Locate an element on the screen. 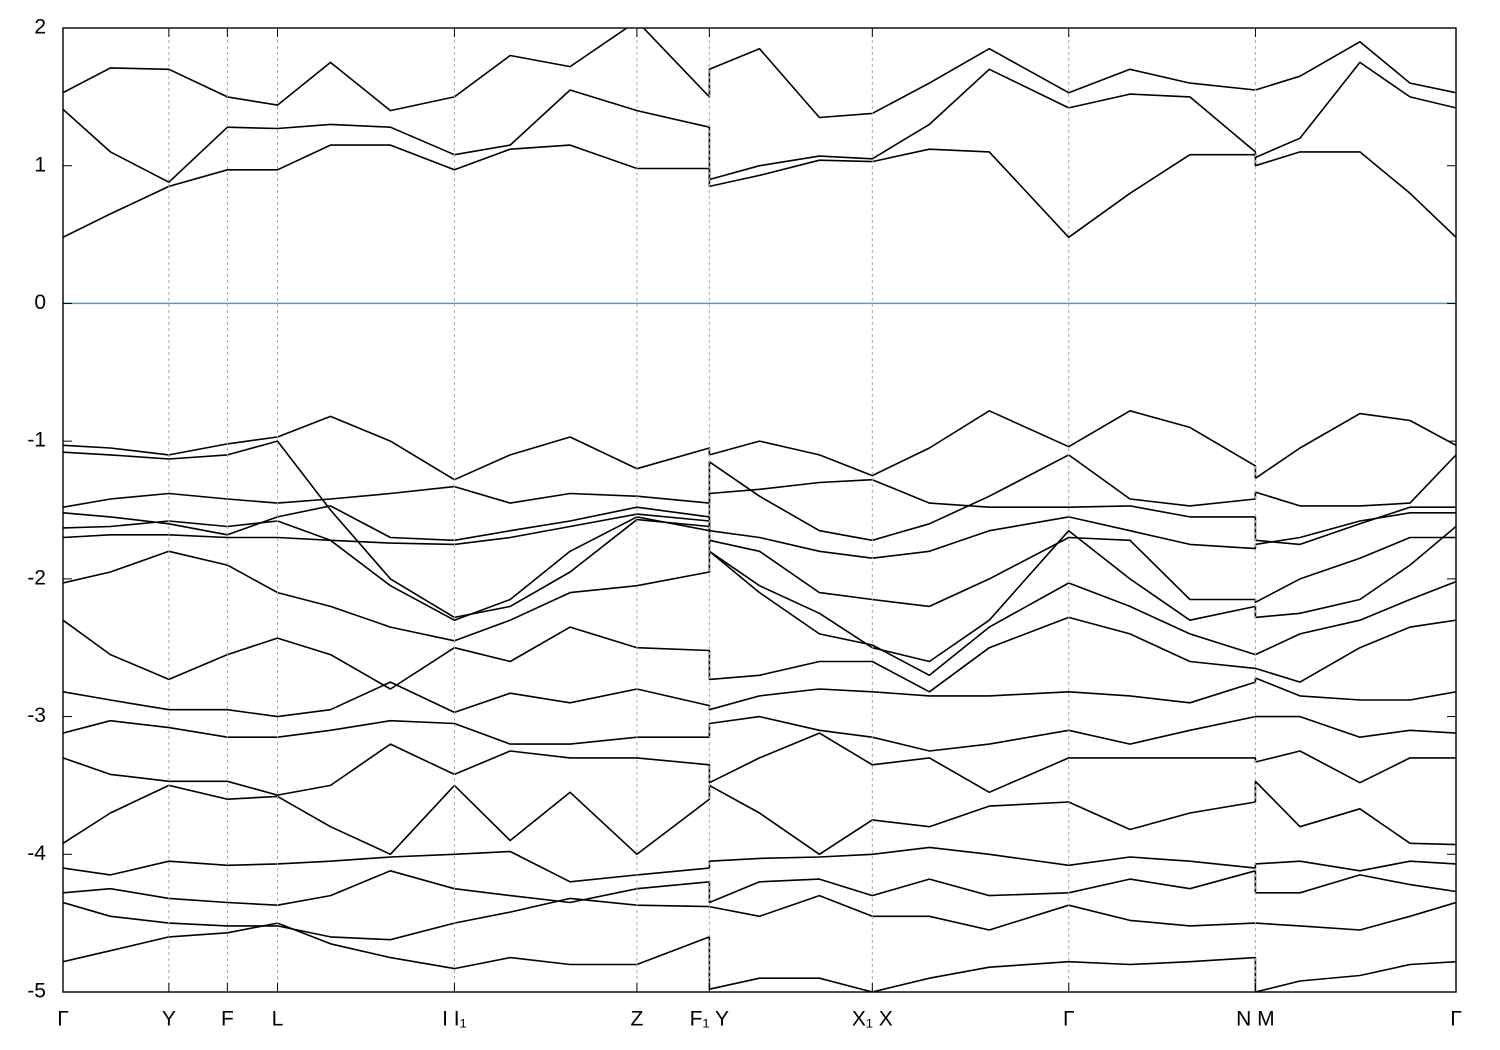 The width and height of the screenshot is (1500, 1050). y-tick-label: -2 is located at coordinates (36, 577).